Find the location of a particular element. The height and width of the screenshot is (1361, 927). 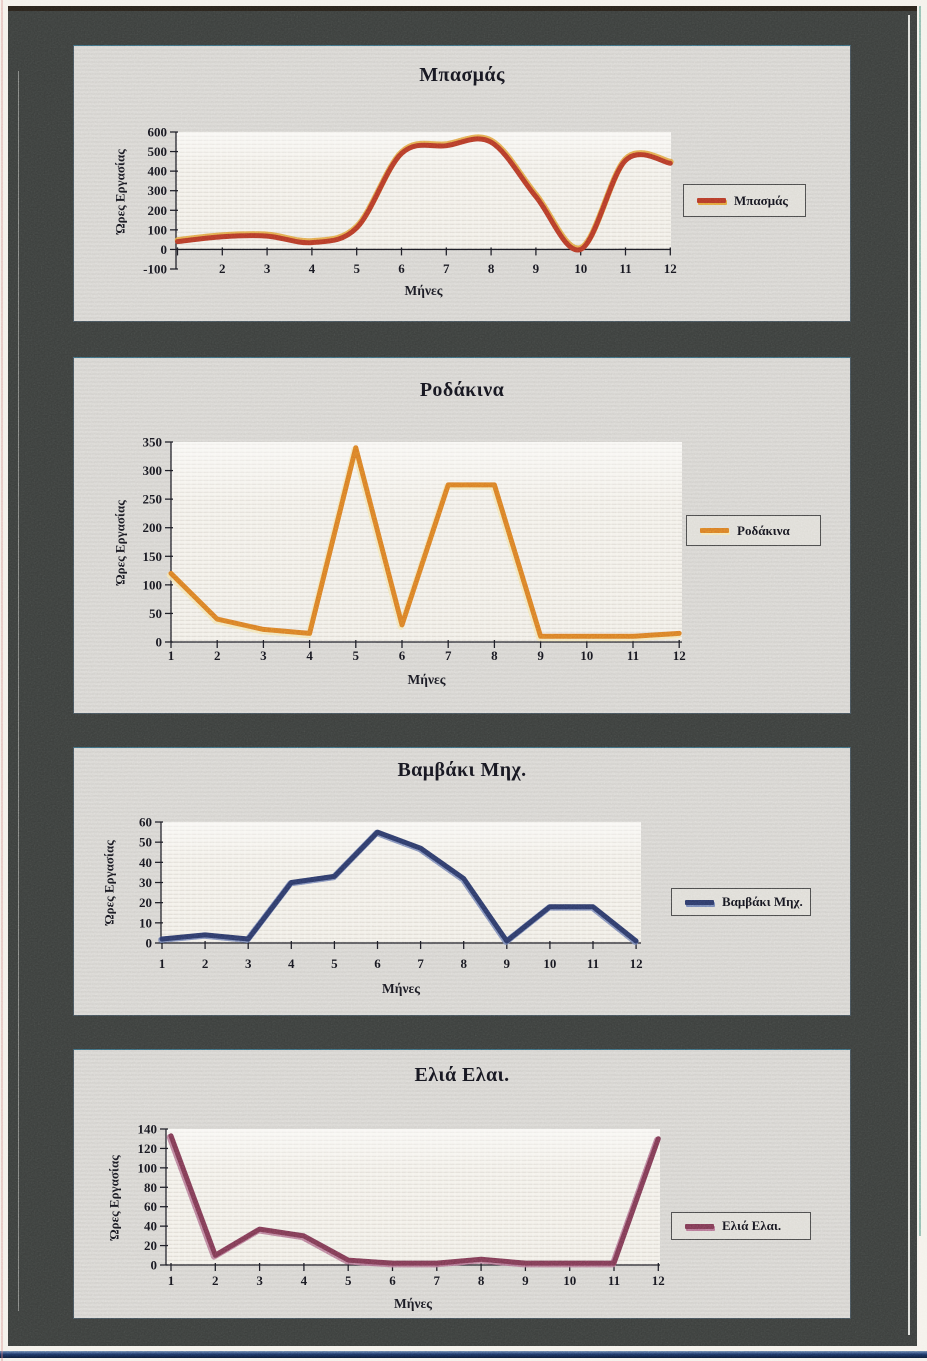

legend-label: Βαμβάκι Μηχ. is located at coordinates (762, 901).